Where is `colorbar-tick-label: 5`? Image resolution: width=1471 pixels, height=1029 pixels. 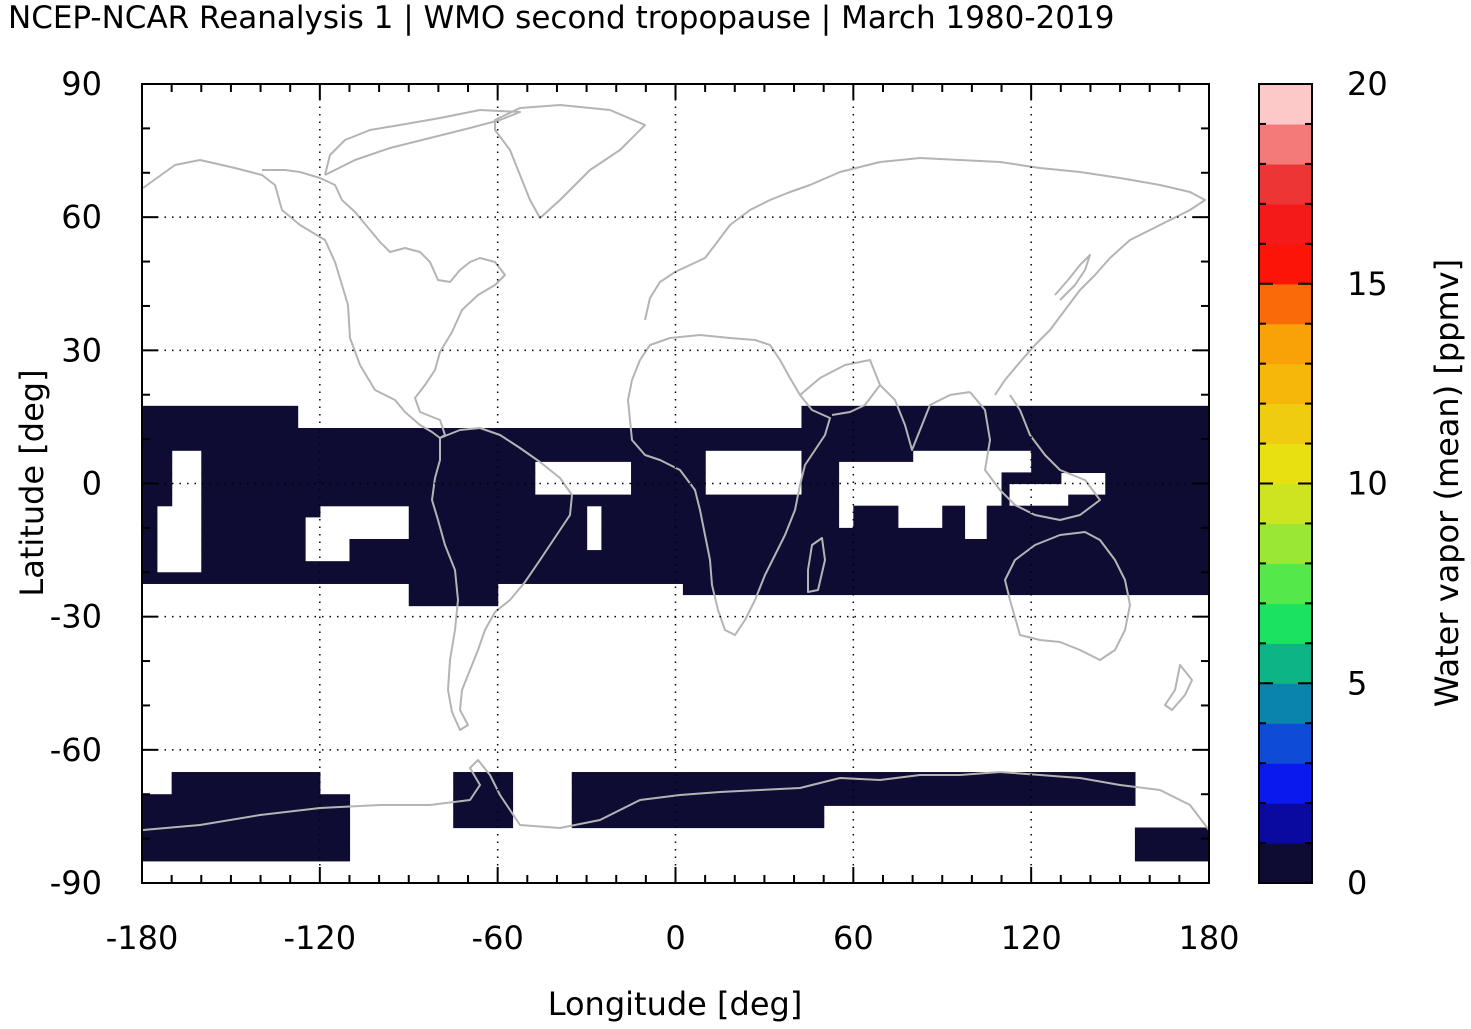 colorbar-tick-label: 5 is located at coordinates (1357, 683).